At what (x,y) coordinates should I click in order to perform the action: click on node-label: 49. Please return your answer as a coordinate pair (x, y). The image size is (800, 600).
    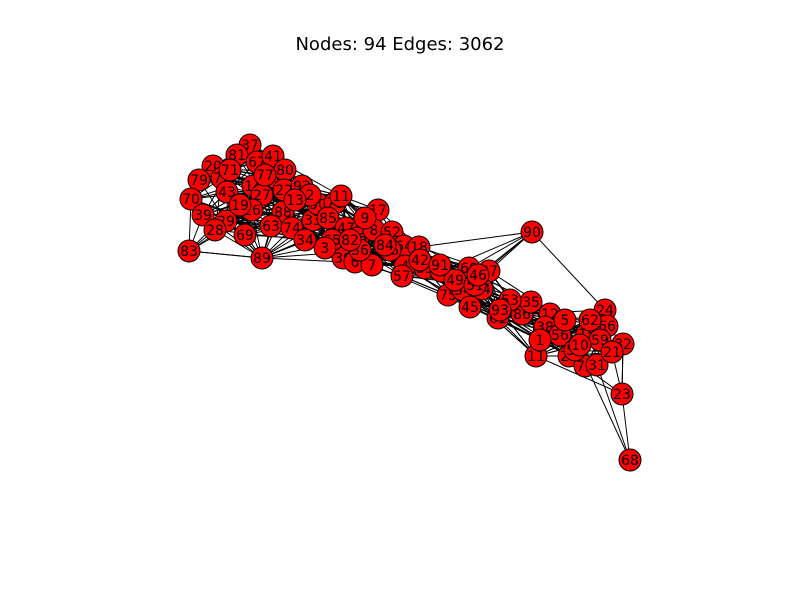
    Looking at the image, I should click on (455, 281).